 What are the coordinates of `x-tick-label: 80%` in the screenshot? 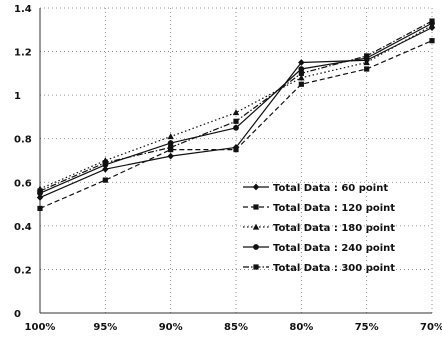 It's located at (301, 327).